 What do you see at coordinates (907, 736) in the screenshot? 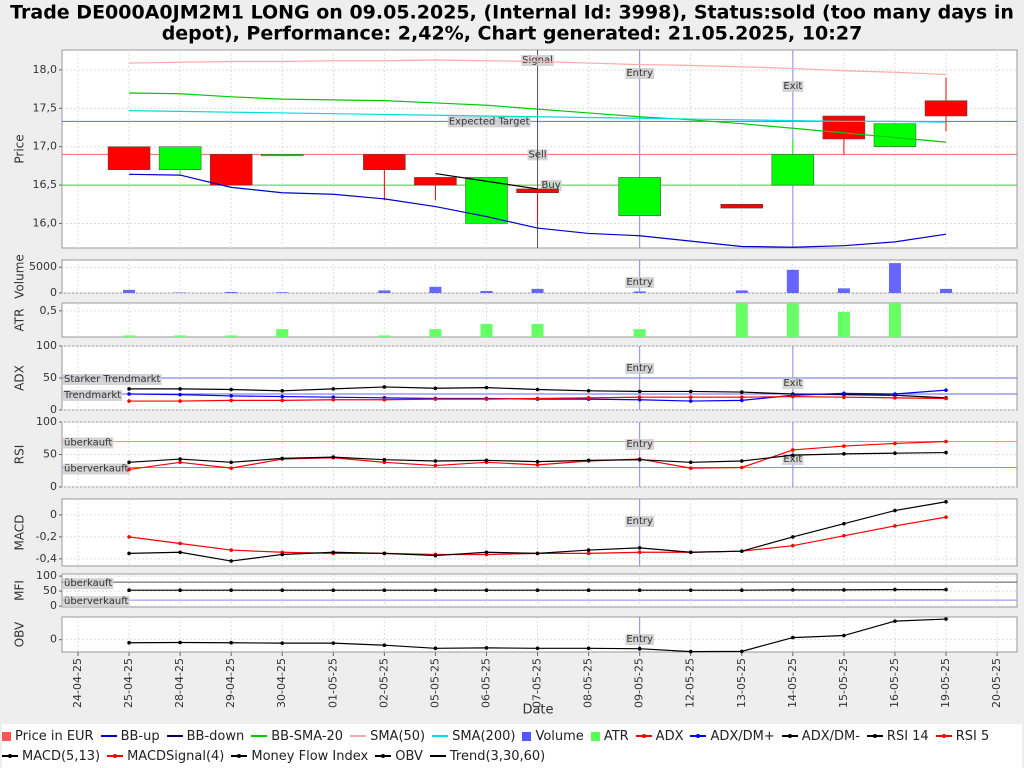
I see `legend-label: RSI 14` at bounding box center [907, 736].